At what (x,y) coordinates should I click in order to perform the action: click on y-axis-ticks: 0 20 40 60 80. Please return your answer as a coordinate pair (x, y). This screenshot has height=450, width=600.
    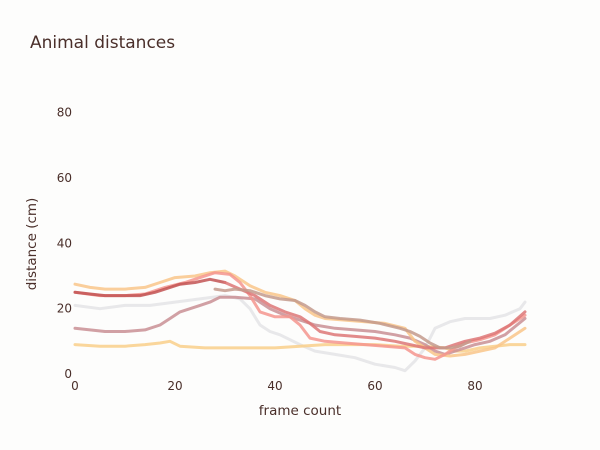
    Looking at the image, I should click on (64, 243).